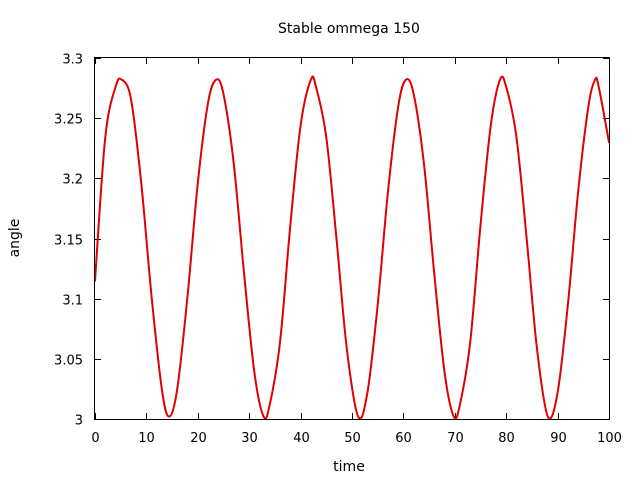 The width and height of the screenshot is (640, 480). Describe the element at coordinates (352, 438) in the screenshot. I see `x-tick-label: 50` at that location.